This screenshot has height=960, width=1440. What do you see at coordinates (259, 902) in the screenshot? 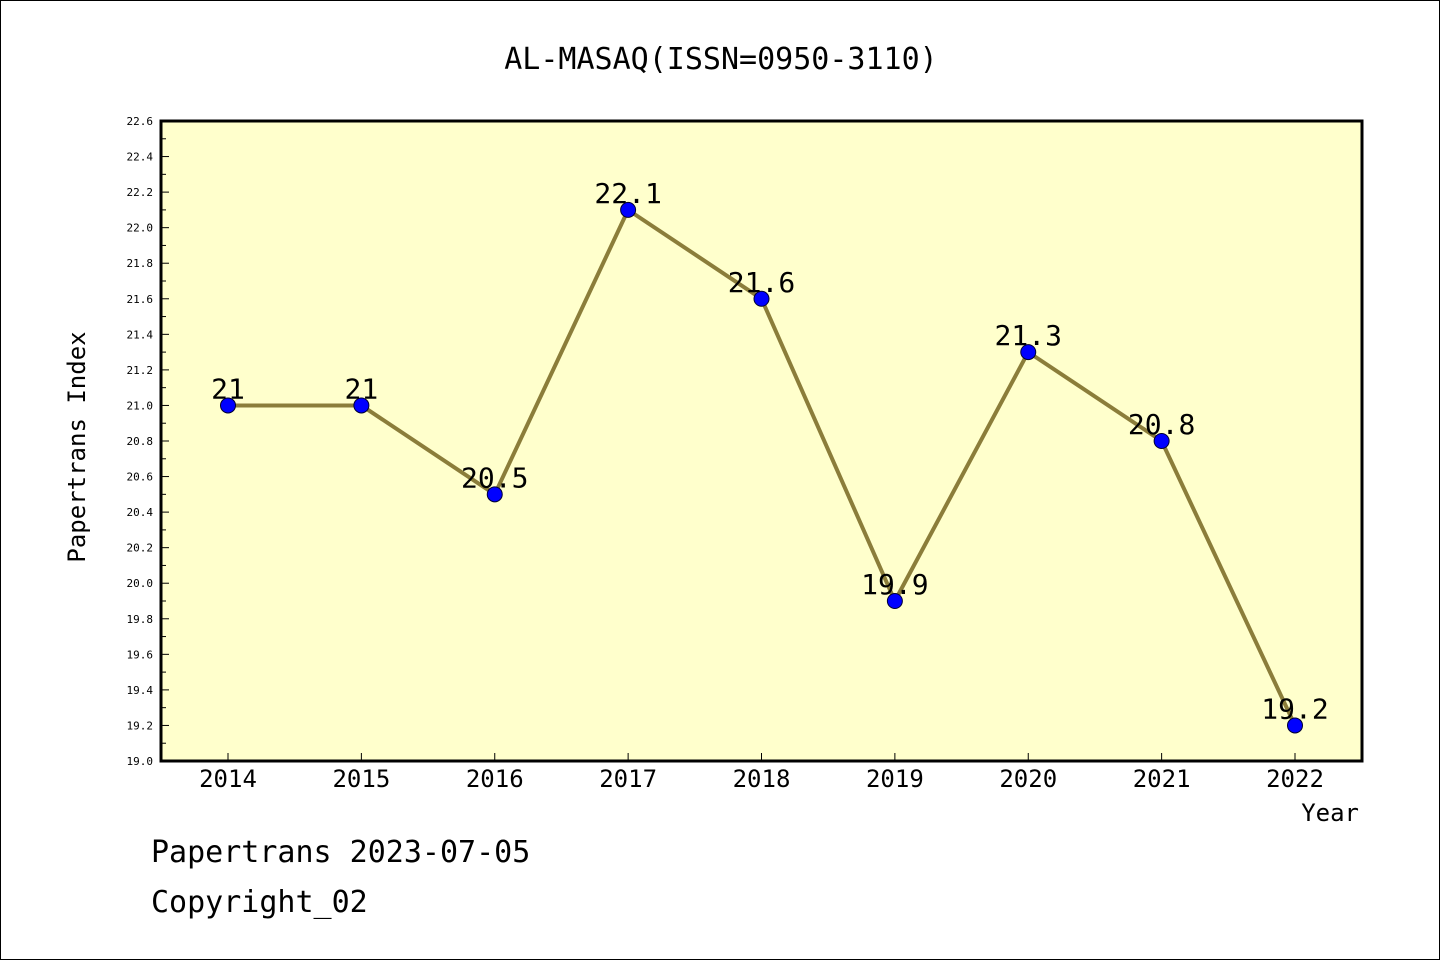
I see `footer-copyright: Copyright_02` at bounding box center [259, 902].